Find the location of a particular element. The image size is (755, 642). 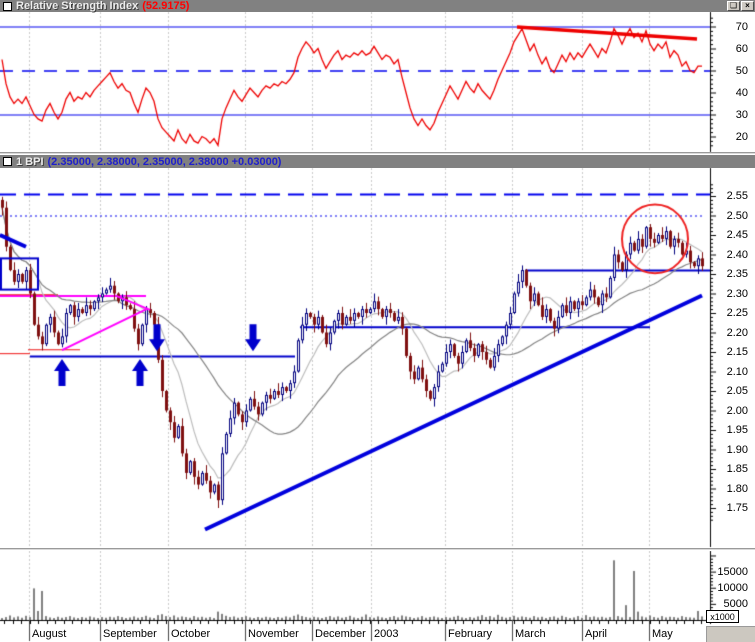

price-tick-label: 1.85 is located at coordinates (737, 469).